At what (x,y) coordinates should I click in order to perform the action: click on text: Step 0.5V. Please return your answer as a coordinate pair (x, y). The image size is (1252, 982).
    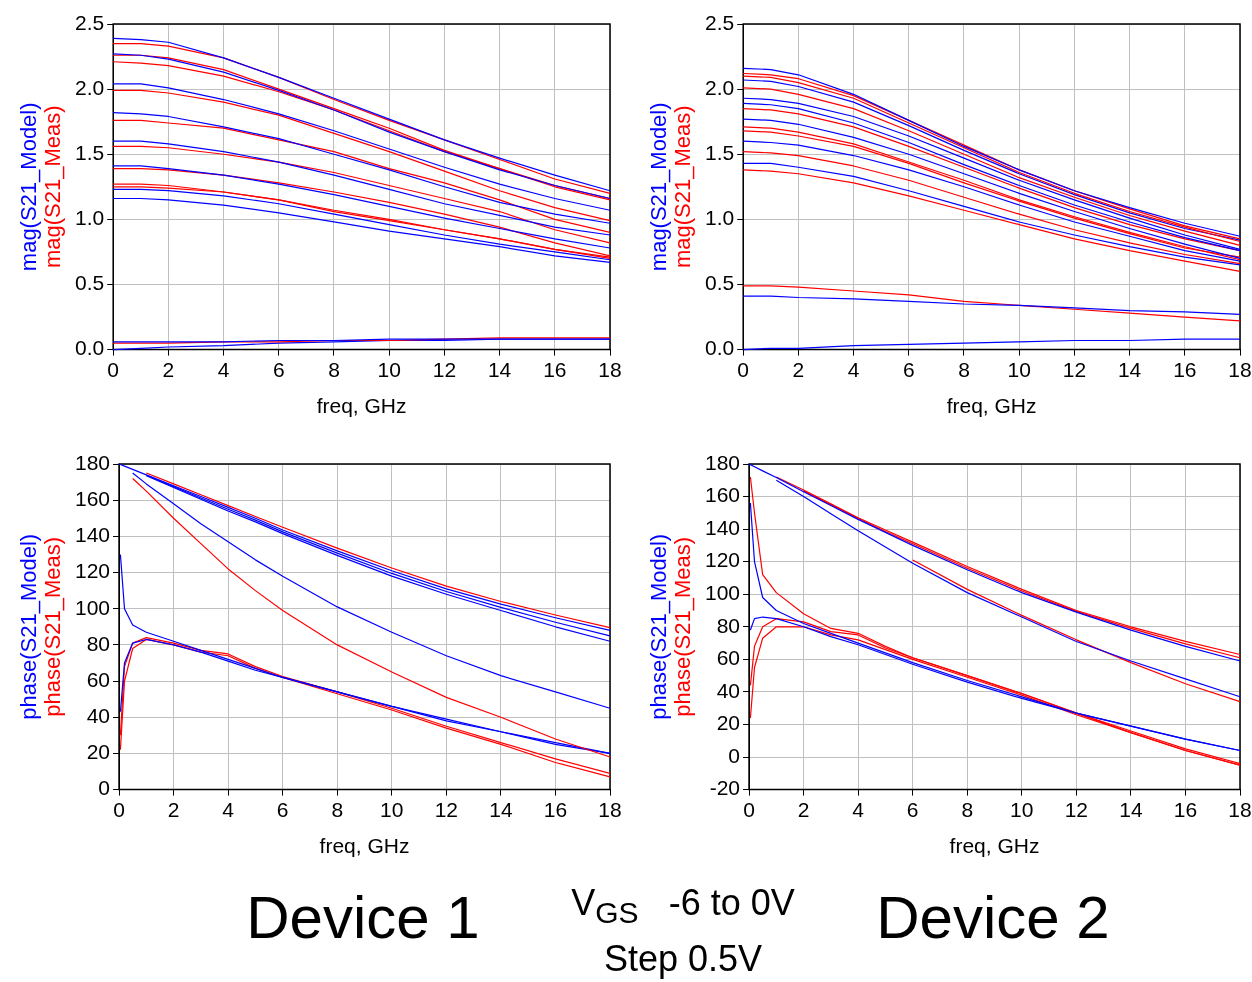
    Looking at the image, I should click on (683, 959).